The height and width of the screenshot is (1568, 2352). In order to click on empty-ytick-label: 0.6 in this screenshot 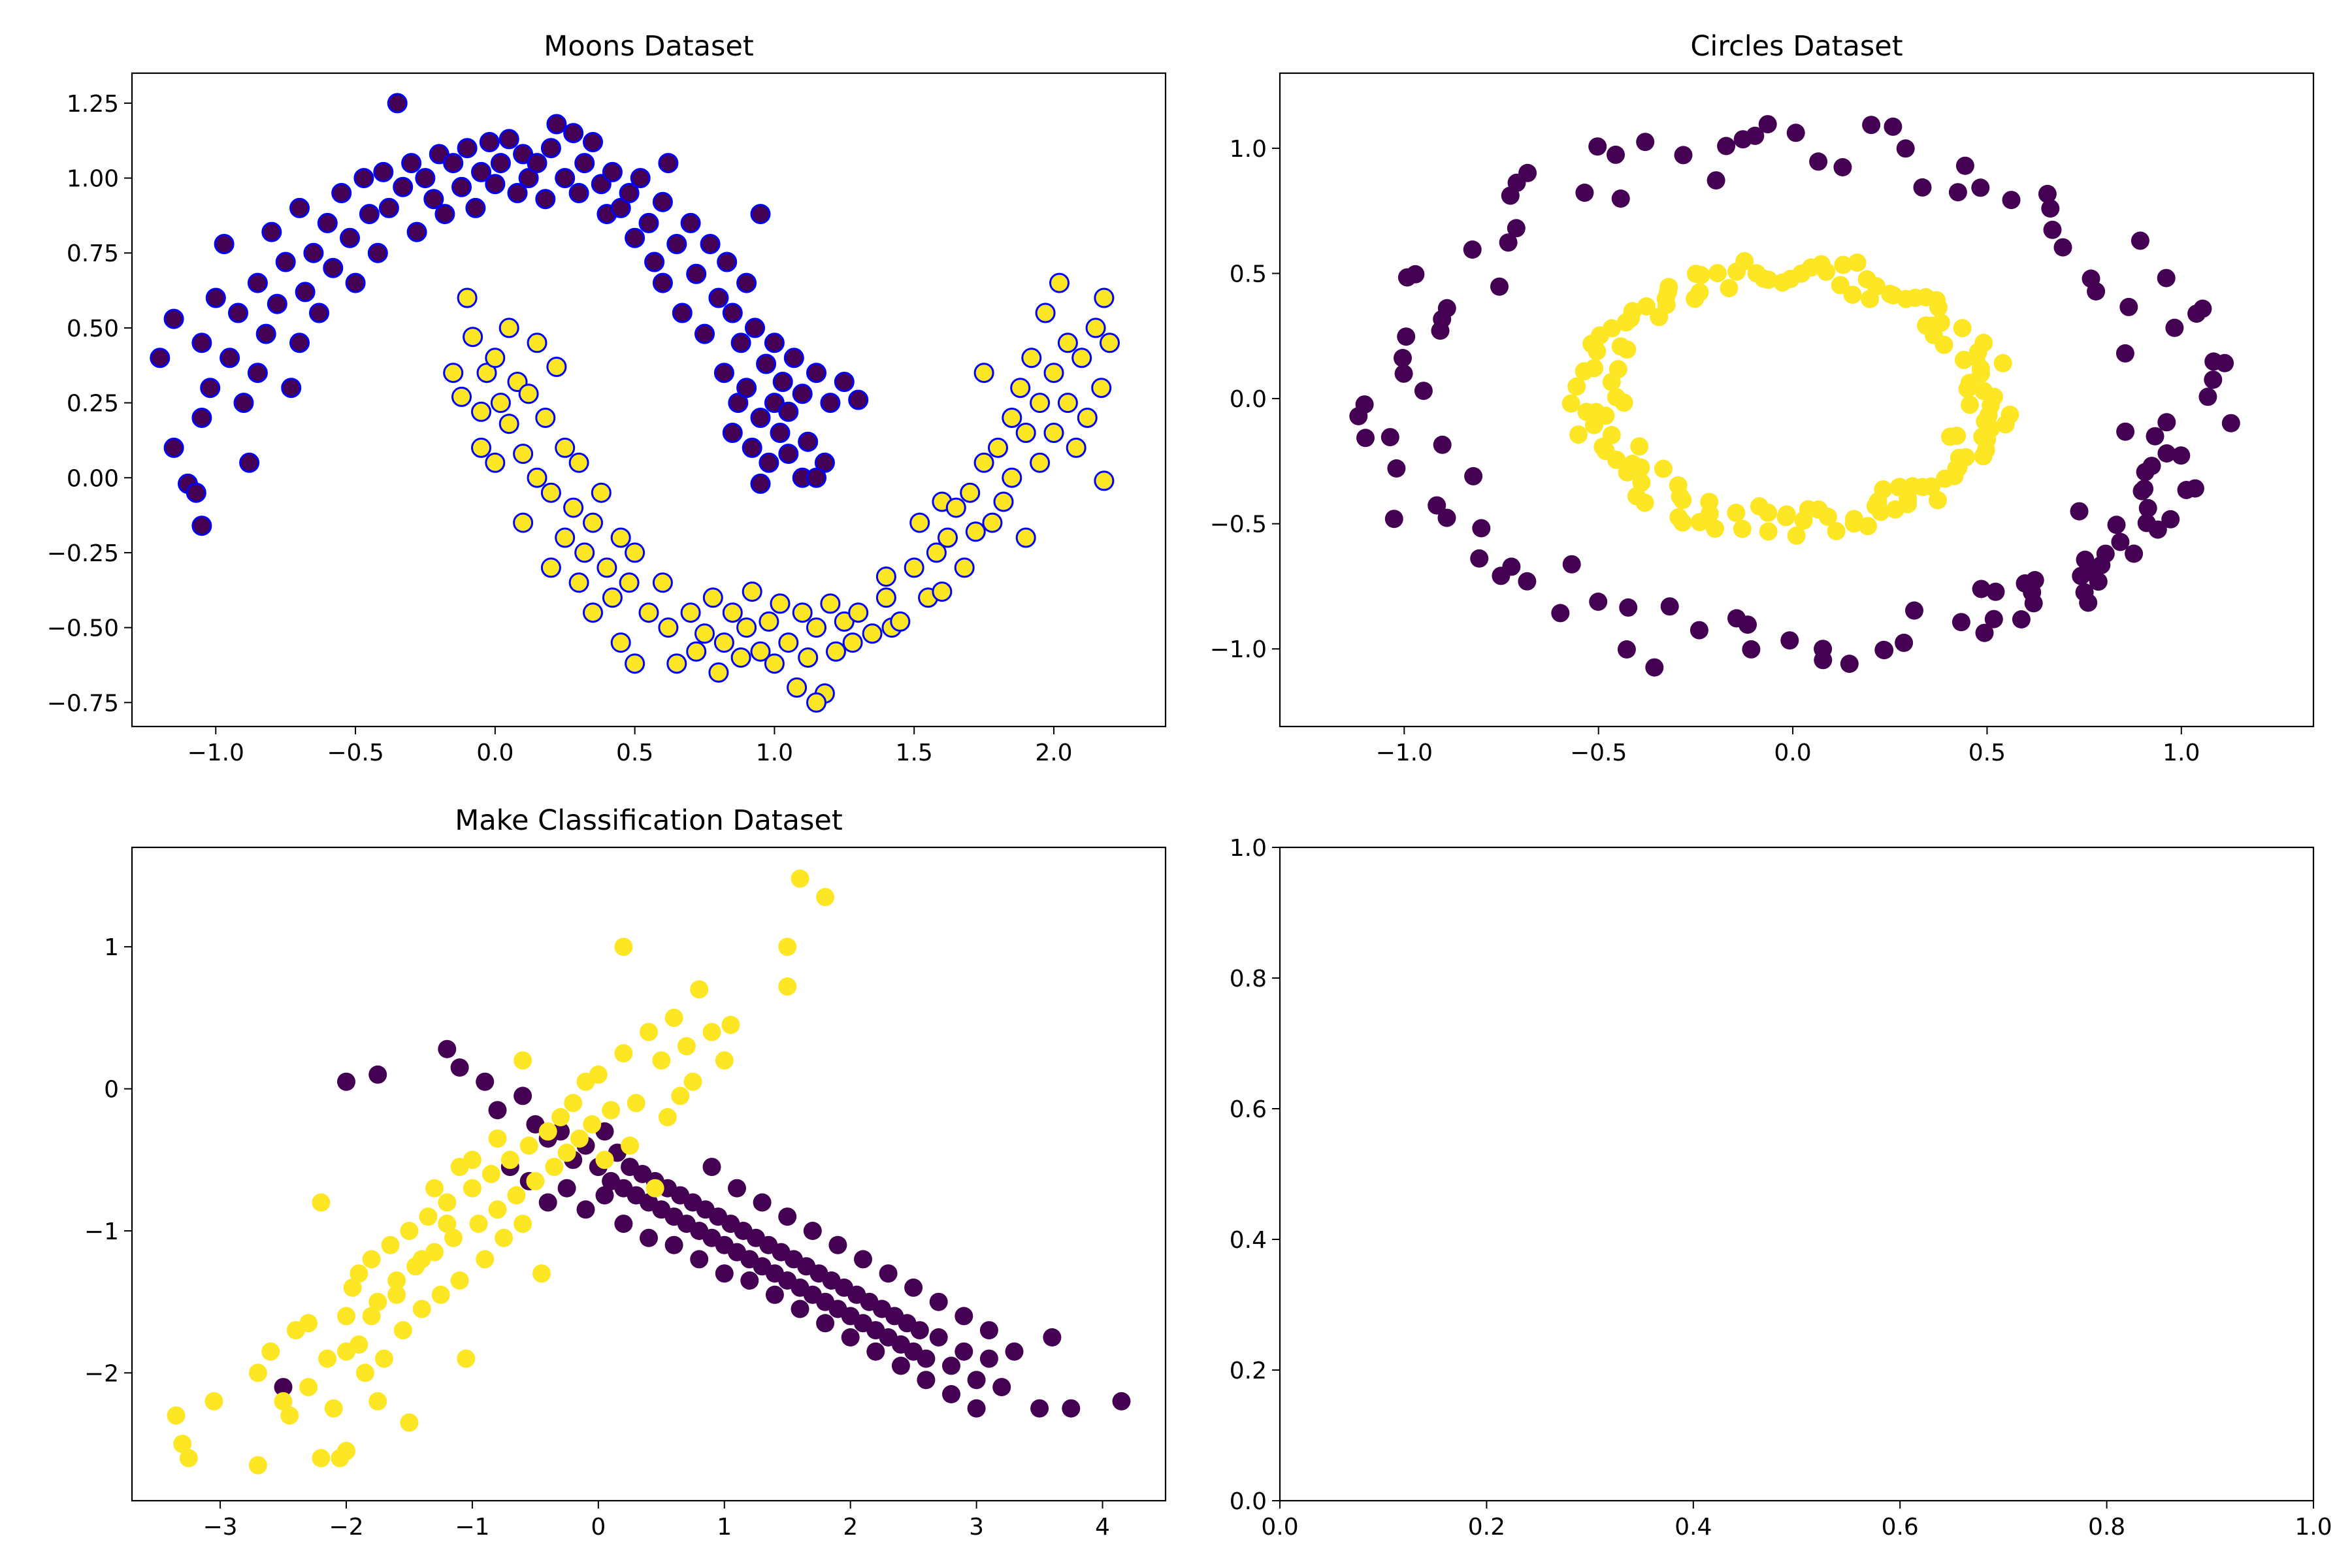, I will do `click(1248, 1109)`.